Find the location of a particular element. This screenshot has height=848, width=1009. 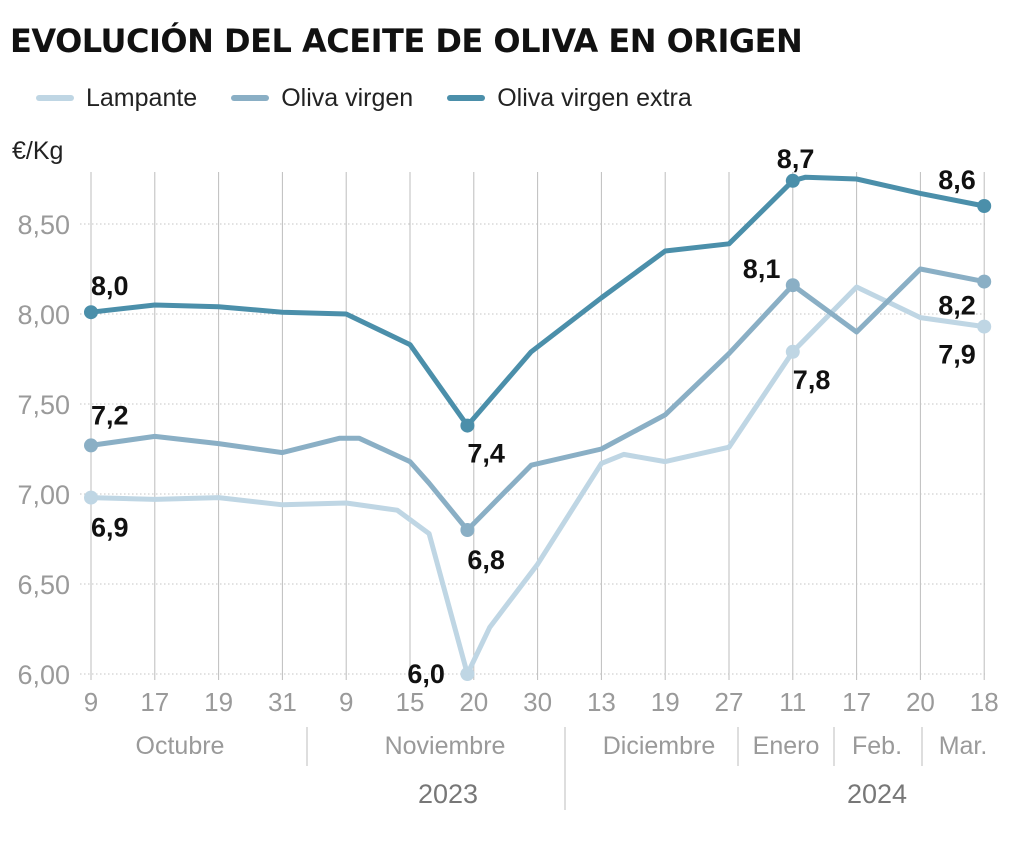

legend-swatch-oliva-virgen is located at coordinates (250, 98).